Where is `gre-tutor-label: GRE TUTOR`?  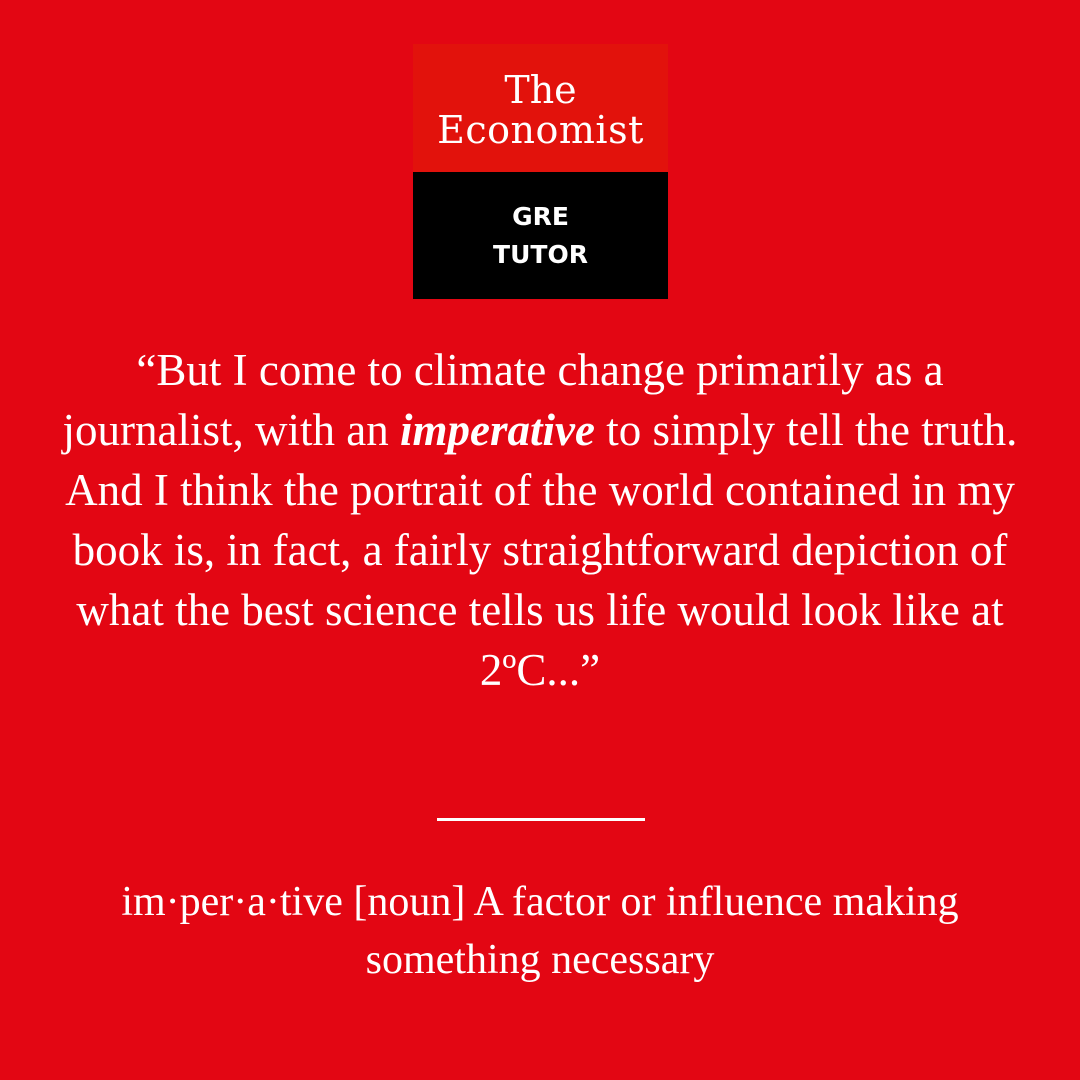 gre-tutor-label: GRE TUTOR is located at coordinates (540, 235).